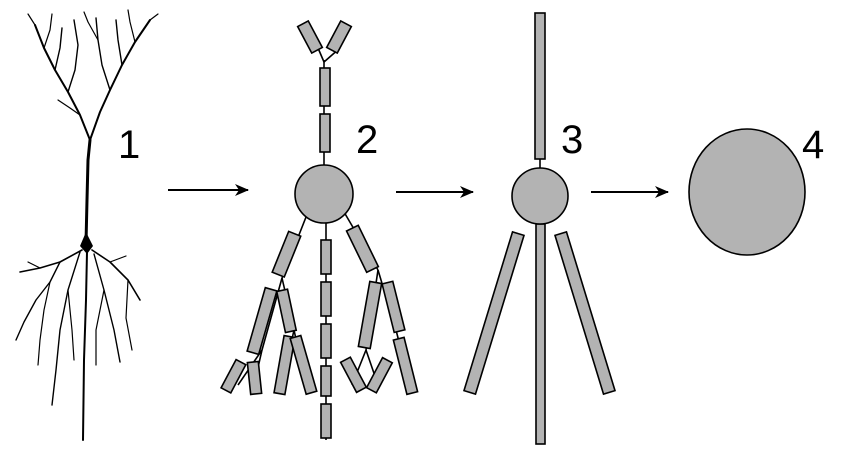 This screenshot has width=844, height=469. I want to click on panel-label-2: 2, so click(367, 140).